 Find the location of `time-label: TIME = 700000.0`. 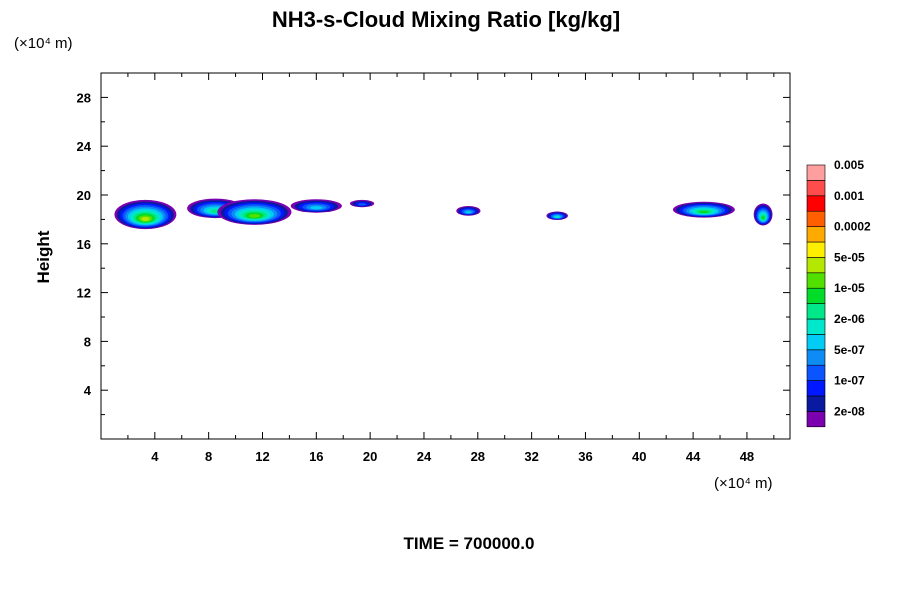

time-label: TIME = 700000.0 is located at coordinates (469, 543).